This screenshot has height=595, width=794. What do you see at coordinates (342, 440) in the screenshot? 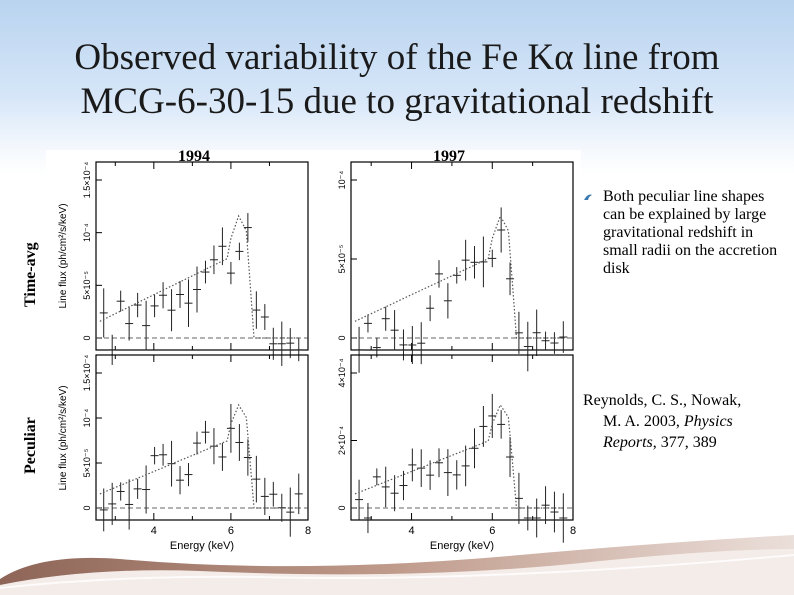
I see `y-tick-label: 2×10⁻⁴` at bounding box center [342, 440].